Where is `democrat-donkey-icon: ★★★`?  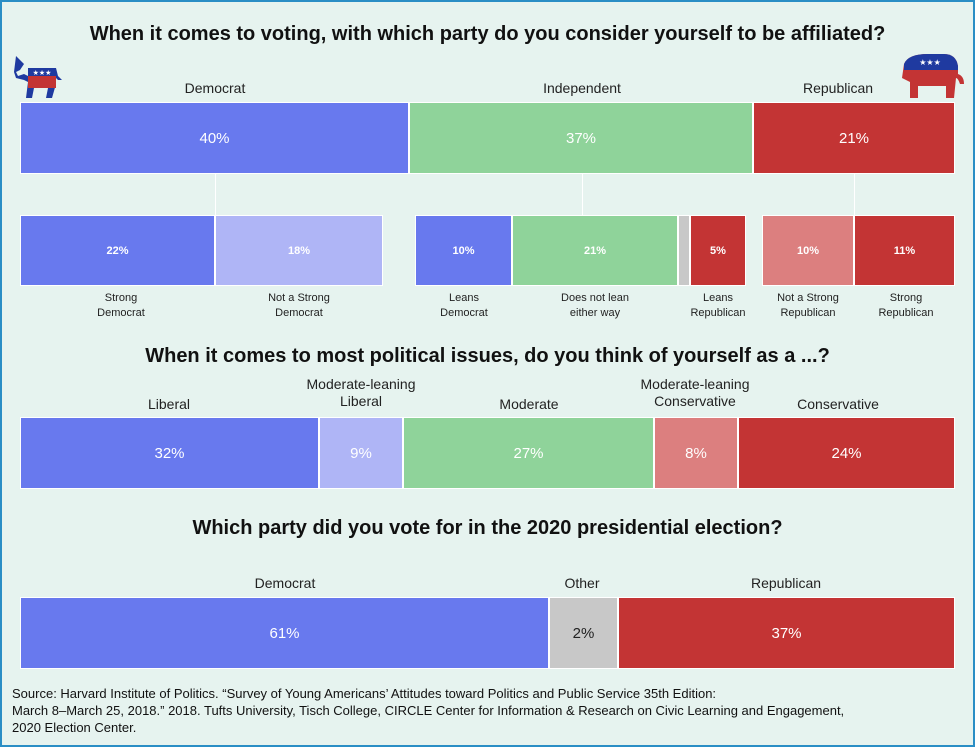
democrat-donkey-icon: ★★★ is located at coordinates (38, 77).